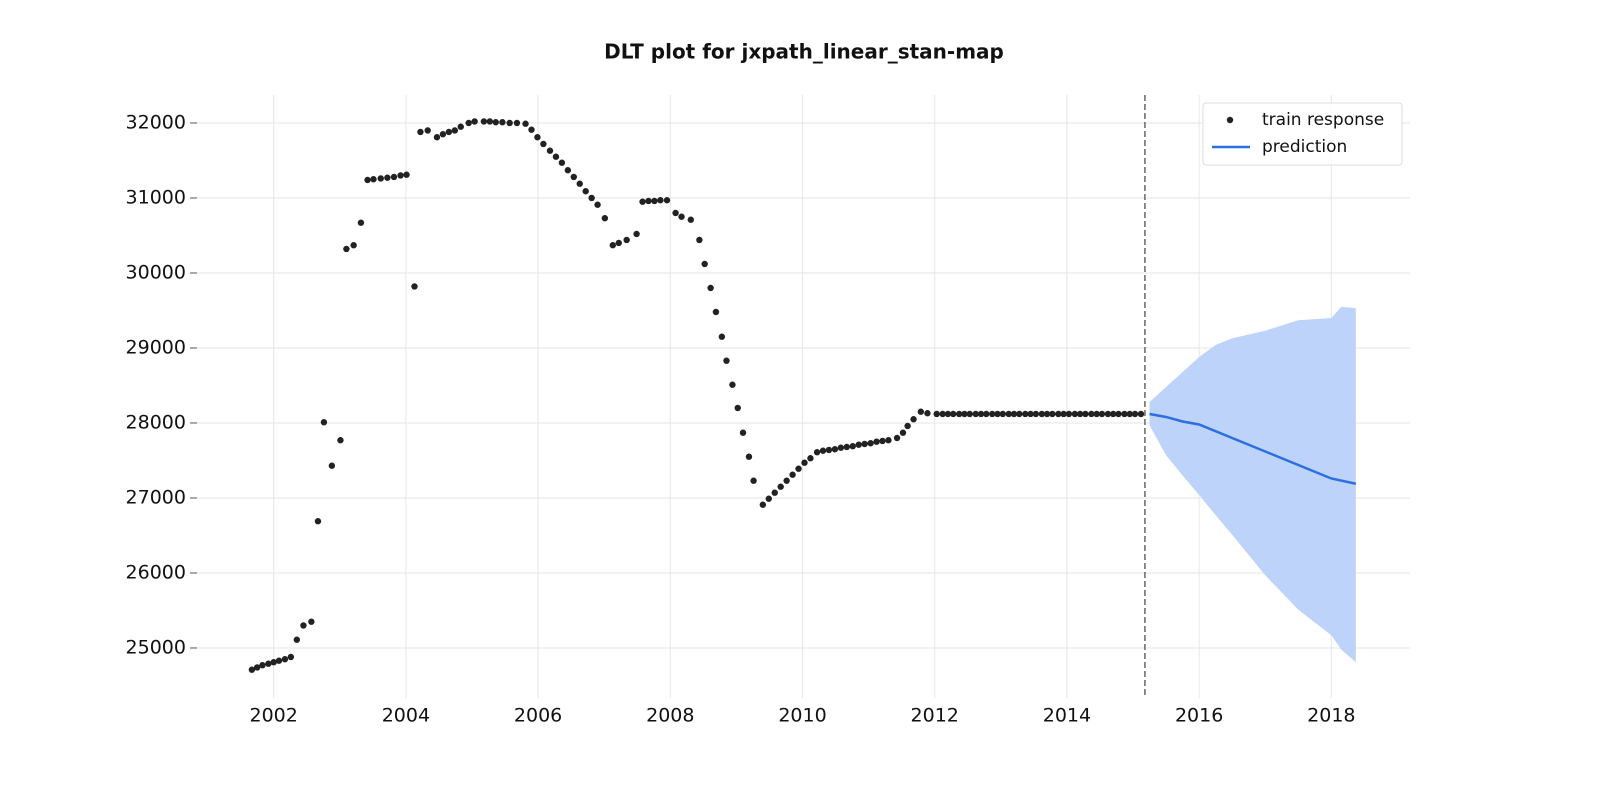 This screenshot has width=1600, height=800. Describe the element at coordinates (156, 272) in the screenshot. I see `y-tick-label: 30000` at that location.